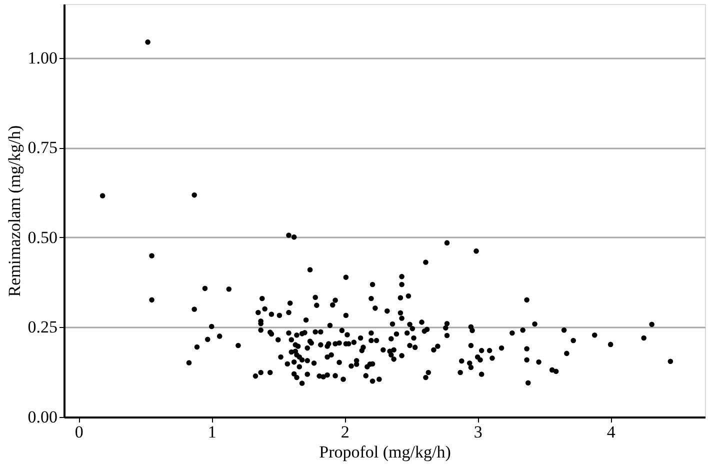 This screenshot has height=465, width=708. I want to click on x-axis-title: Propofol (mg/kg/h), so click(385, 452).